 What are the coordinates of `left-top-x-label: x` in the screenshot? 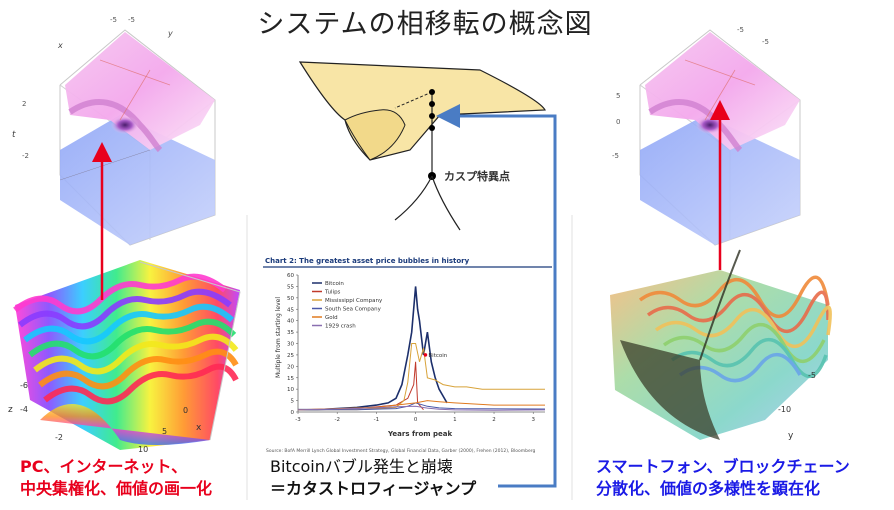 It's located at (60, 45).